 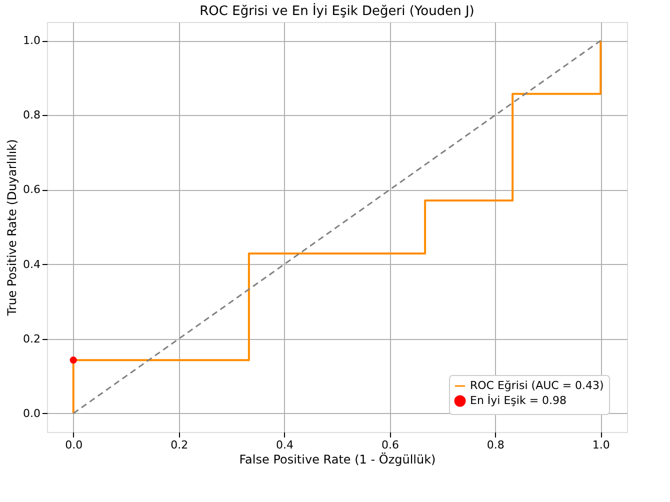 I want to click on x-tick-label: 0.4, so click(x=285, y=445).